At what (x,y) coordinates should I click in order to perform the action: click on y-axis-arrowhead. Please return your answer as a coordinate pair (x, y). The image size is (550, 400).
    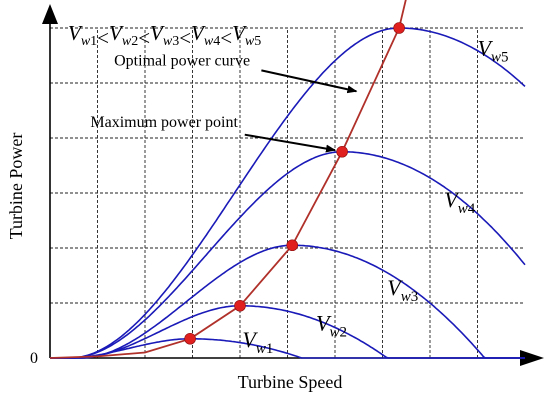
    Looking at the image, I should click on (50, 14).